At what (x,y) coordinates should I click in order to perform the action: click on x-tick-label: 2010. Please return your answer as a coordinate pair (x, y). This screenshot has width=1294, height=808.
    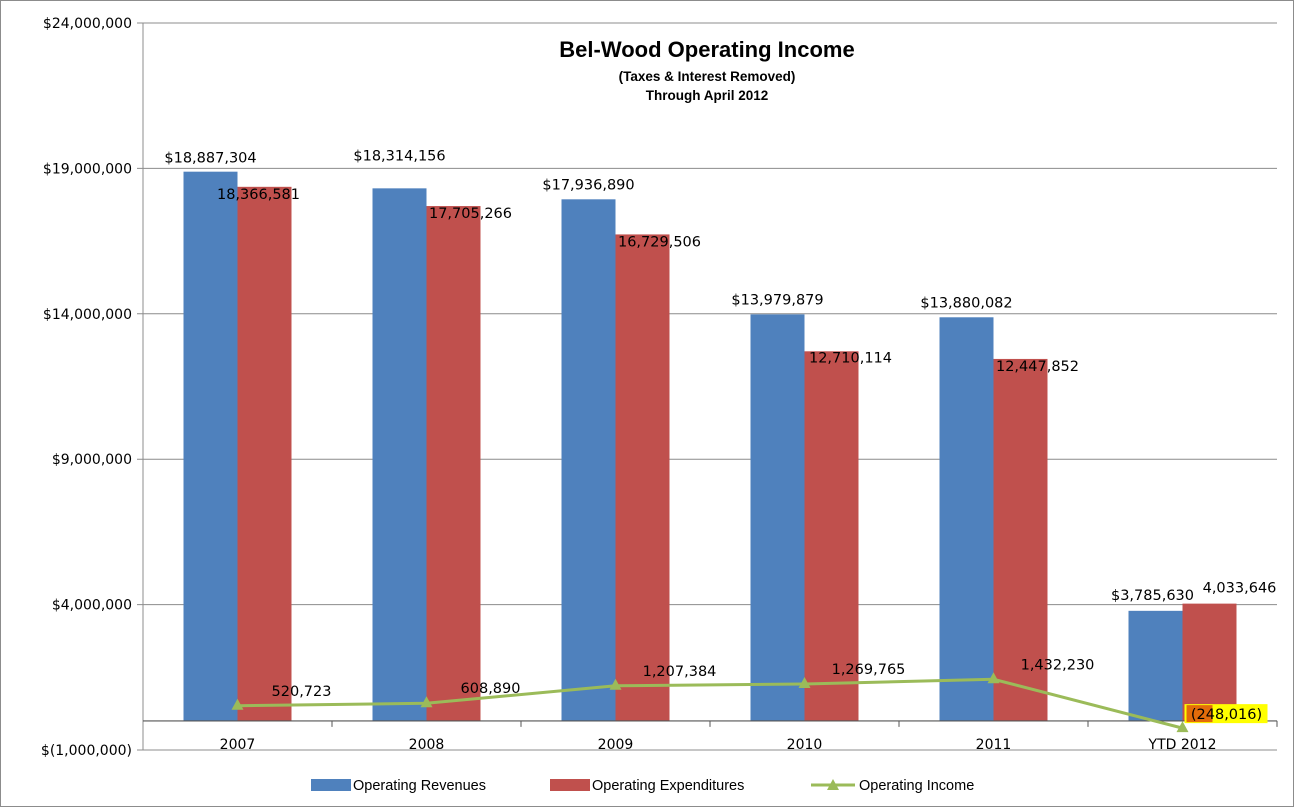
    Looking at the image, I should click on (805, 745).